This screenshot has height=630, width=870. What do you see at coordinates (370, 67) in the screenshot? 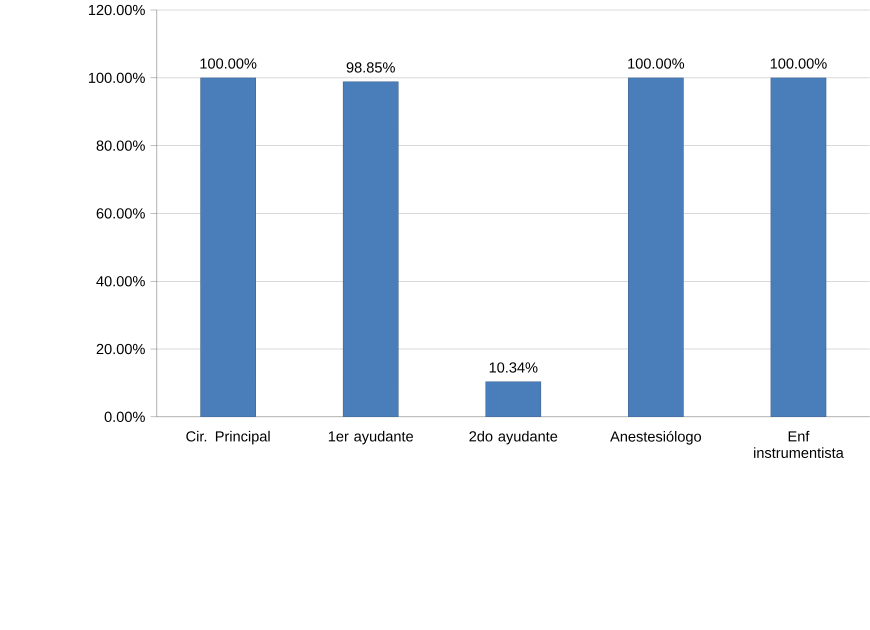
I see `data-label: 98.85%` at bounding box center [370, 67].